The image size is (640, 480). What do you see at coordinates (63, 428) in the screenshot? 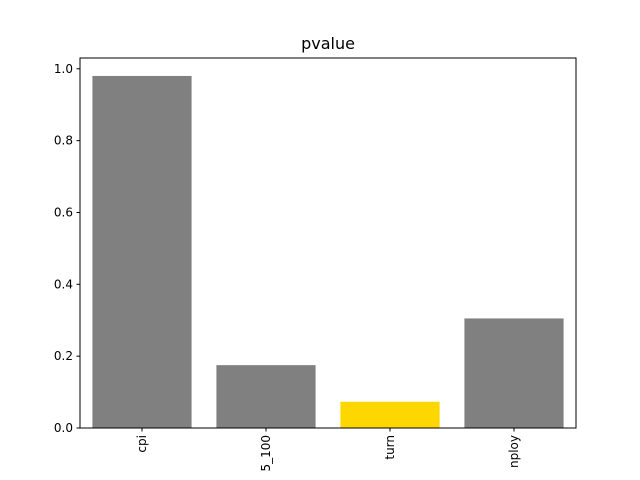
I see `y-tick-label: 0.0` at bounding box center [63, 428].